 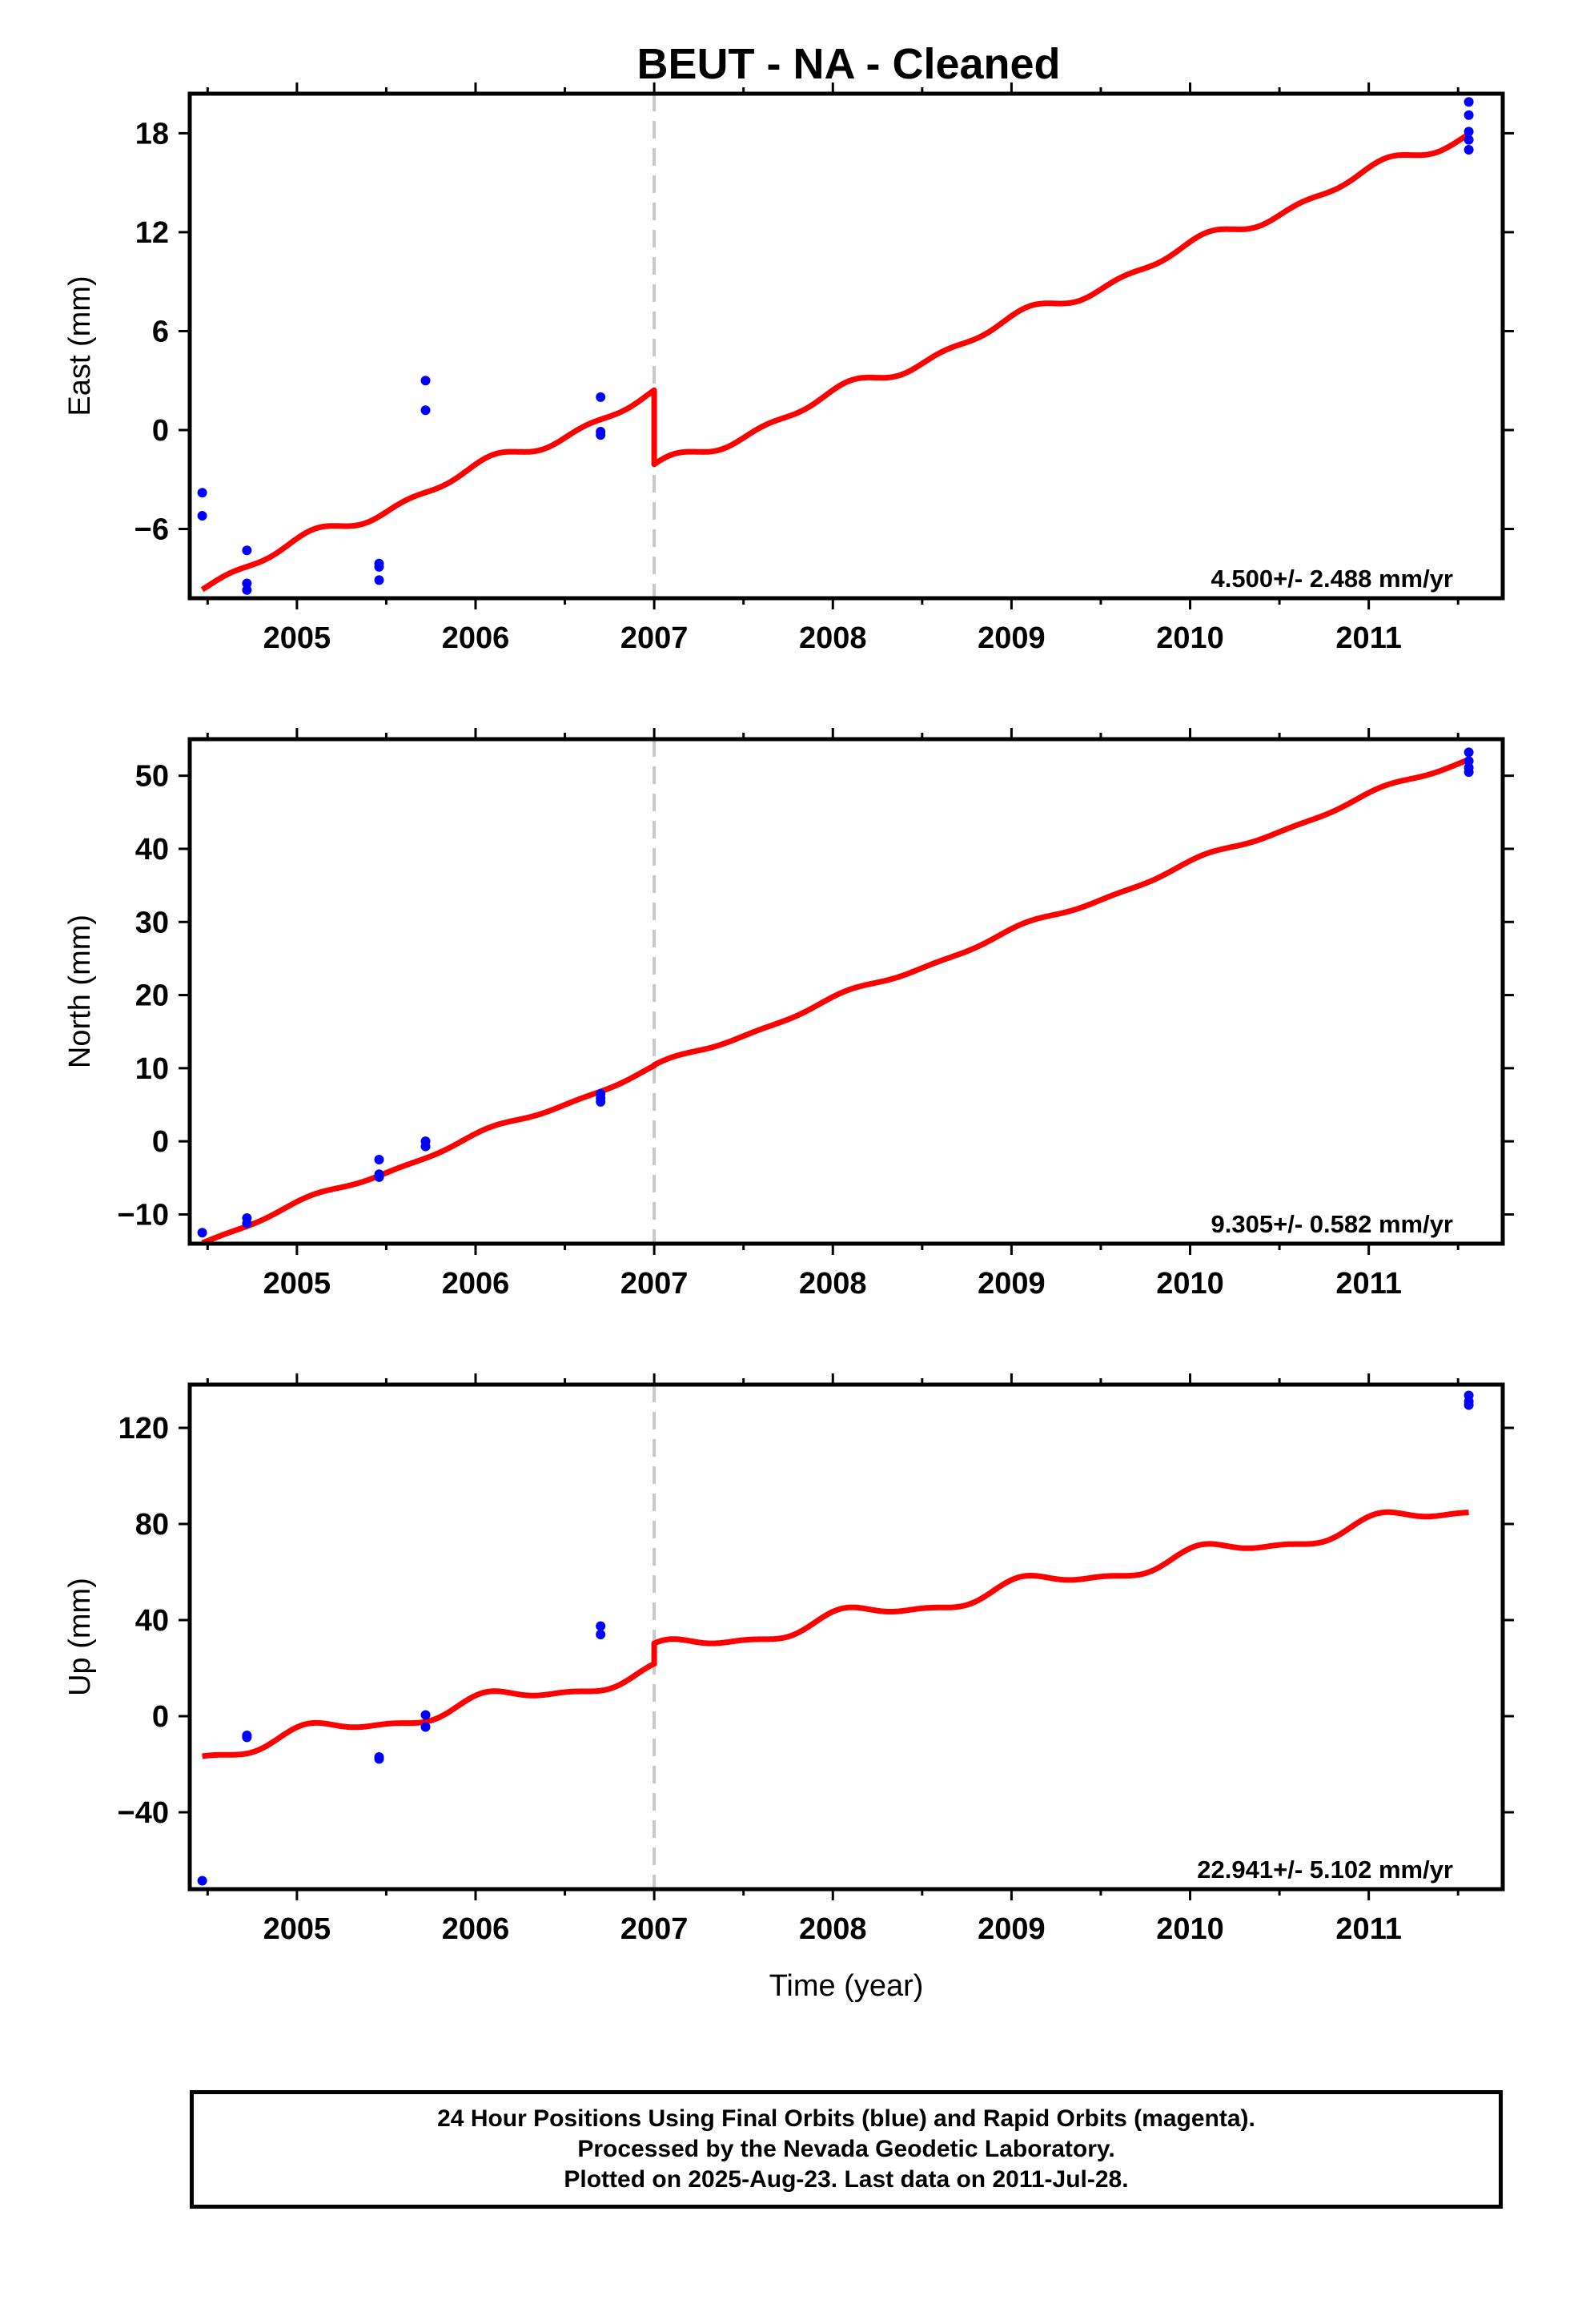 What do you see at coordinates (152, 530) in the screenshot?
I see `y-tick-label: −6` at bounding box center [152, 530].